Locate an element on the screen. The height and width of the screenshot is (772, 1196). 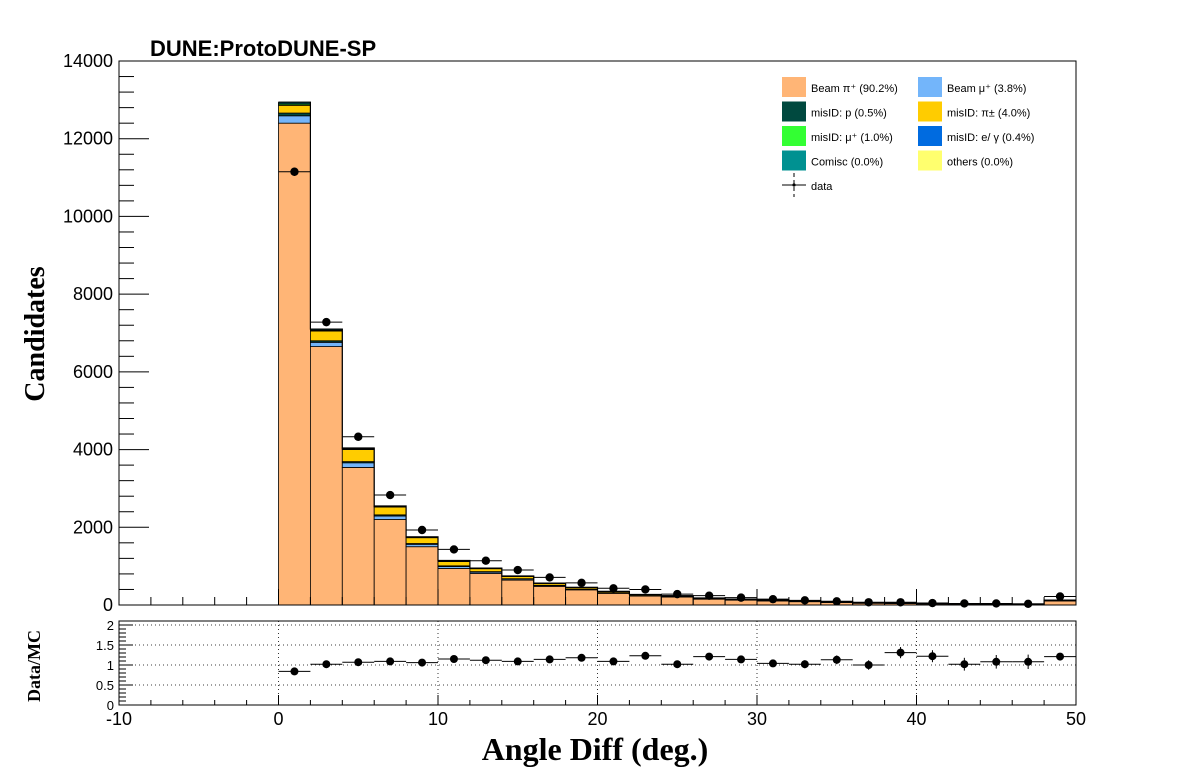
x-axis-label: Angle Diff (deg.) is located at coordinates (595, 749).